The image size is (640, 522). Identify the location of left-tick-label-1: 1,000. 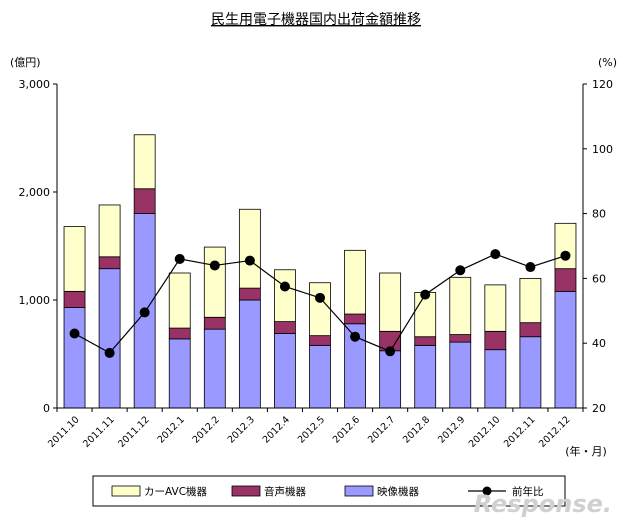
(35, 300).